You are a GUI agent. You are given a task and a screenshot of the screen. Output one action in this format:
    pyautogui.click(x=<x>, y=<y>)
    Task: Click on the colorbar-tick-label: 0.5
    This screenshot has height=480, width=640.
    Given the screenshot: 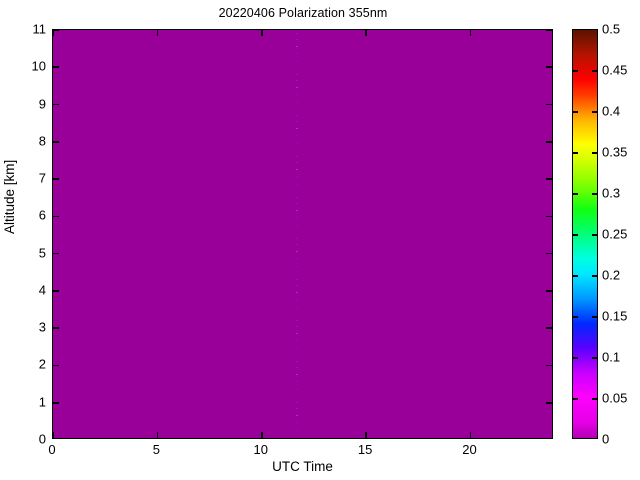 What is the action you would take?
    pyautogui.click(x=611, y=29)
    